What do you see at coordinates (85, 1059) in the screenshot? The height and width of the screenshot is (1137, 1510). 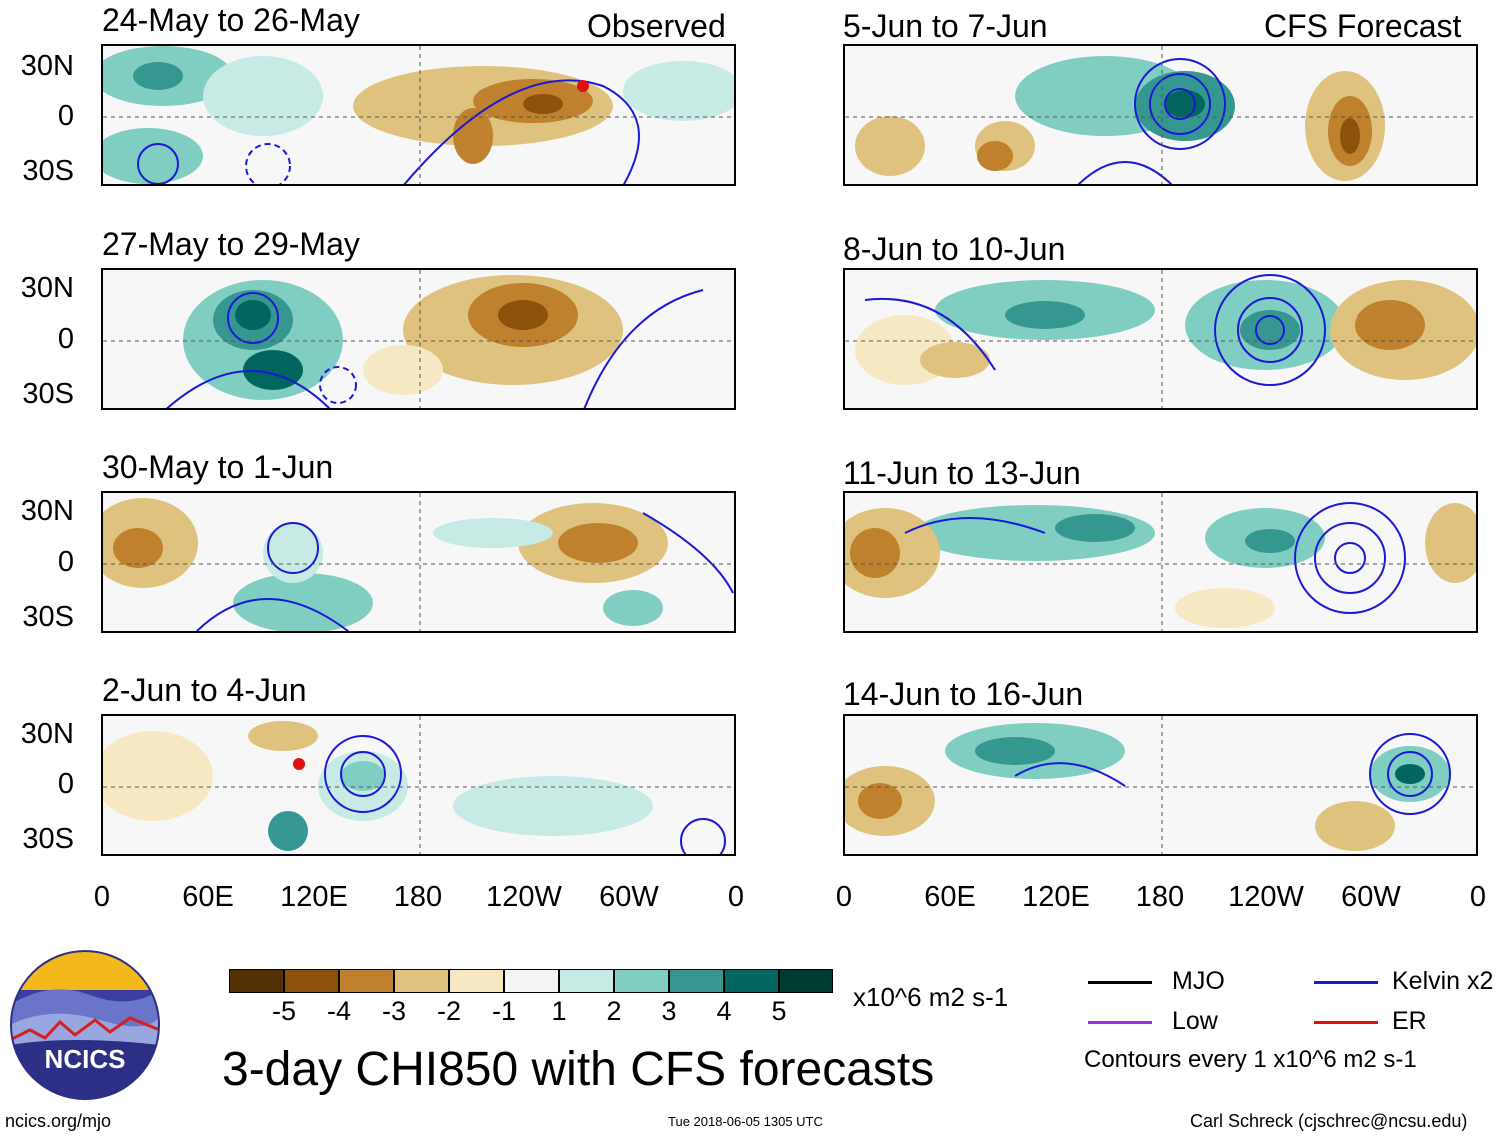 I see `logo-text: NCICS` at bounding box center [85, 1059].